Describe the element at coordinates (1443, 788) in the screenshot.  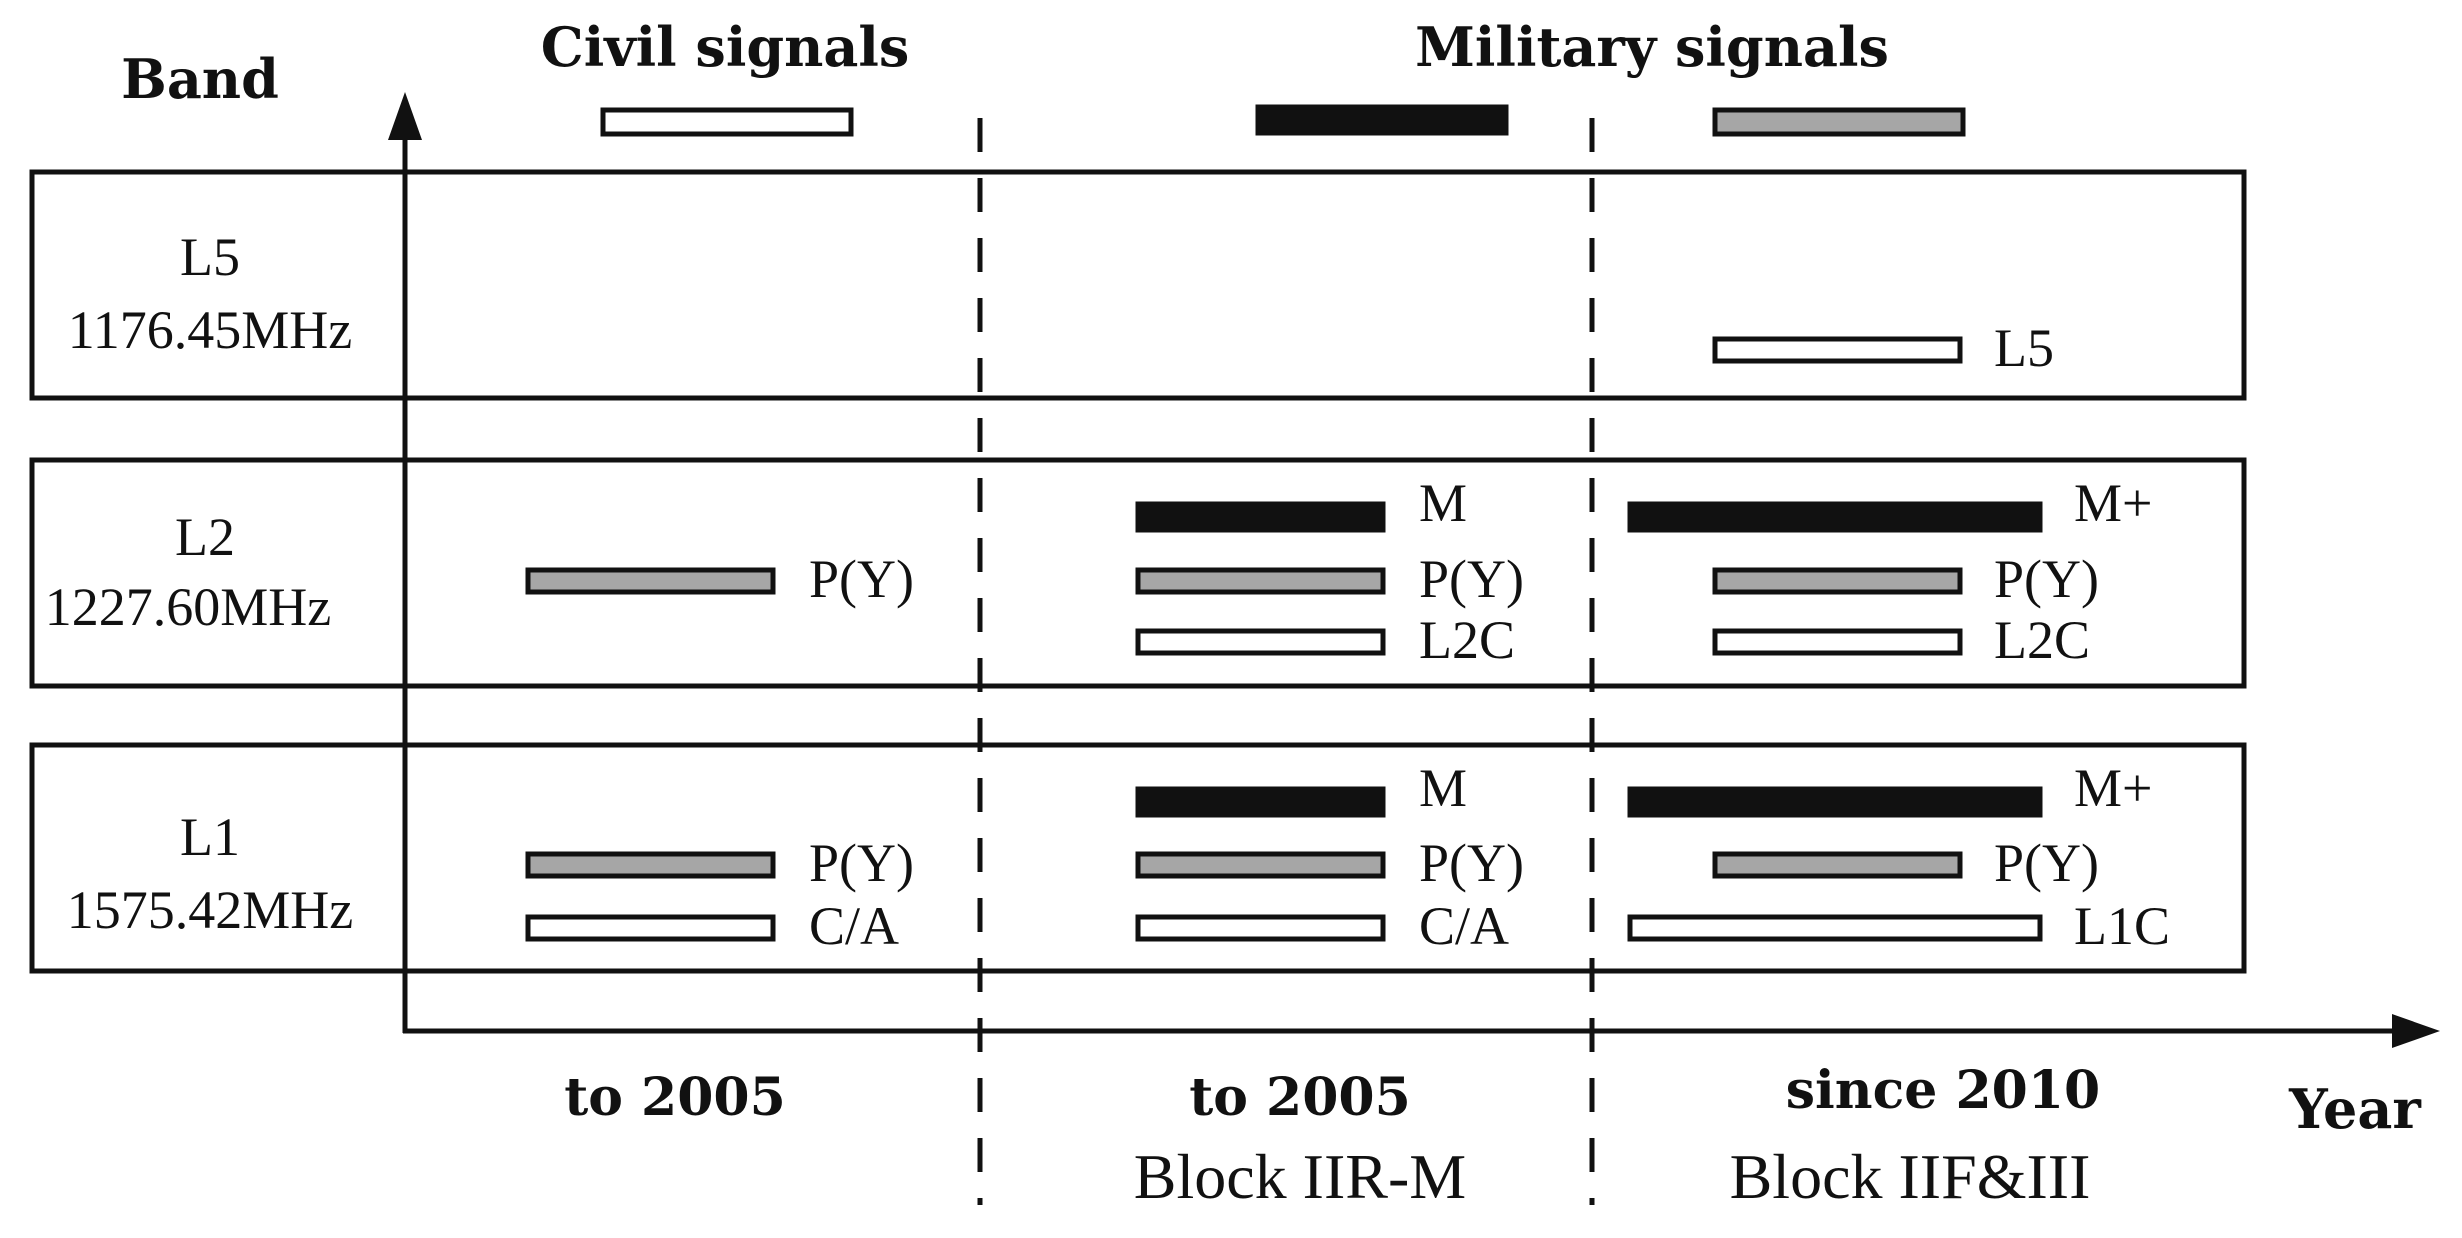
I see `signal-label-l1-p2-m: M` at that location.